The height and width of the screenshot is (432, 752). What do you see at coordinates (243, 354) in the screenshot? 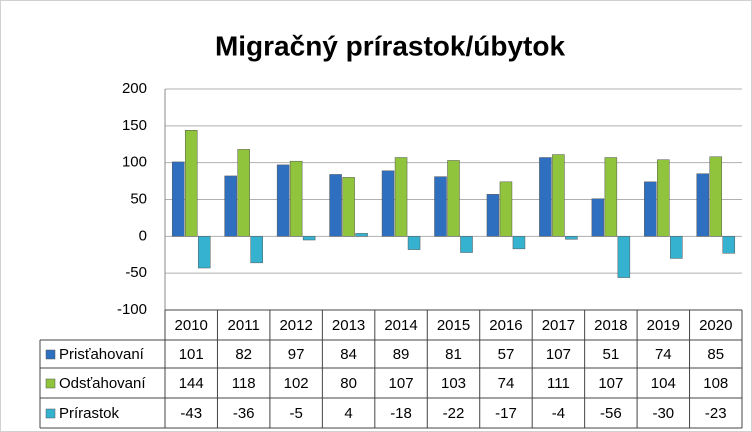
I see `data-label: 82` at bounding box center [243, 354].